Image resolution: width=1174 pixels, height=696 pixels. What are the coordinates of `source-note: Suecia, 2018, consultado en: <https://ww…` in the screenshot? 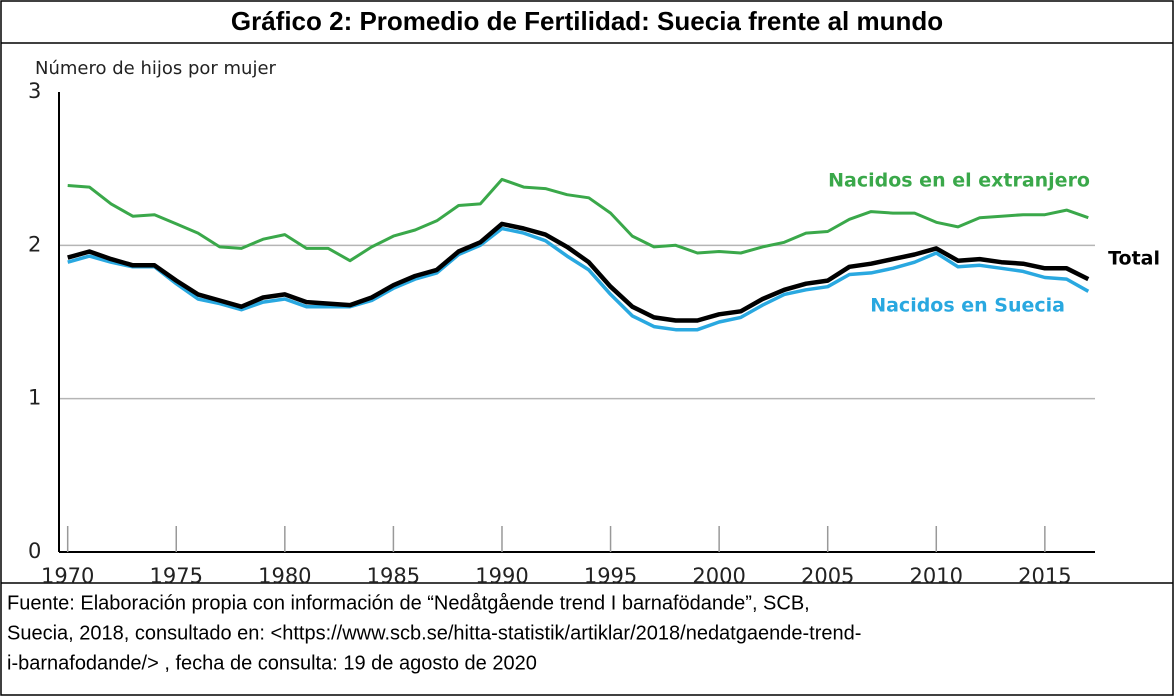 It's located at (434, 633).